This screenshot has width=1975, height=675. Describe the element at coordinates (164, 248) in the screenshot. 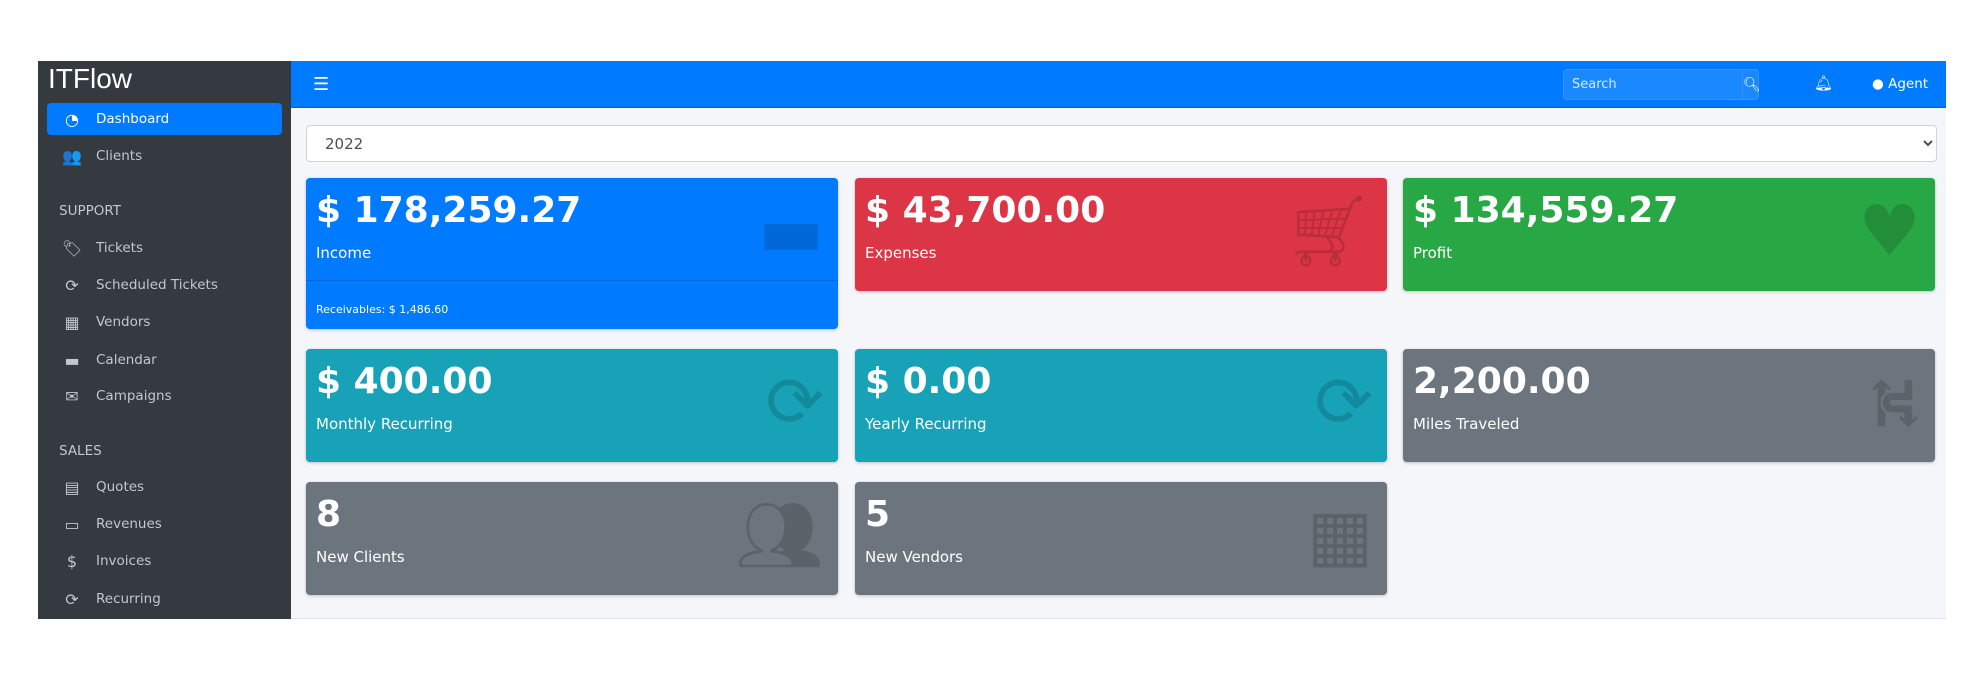

I see `sidebar-item-tickets: 🏷 Tickets` at that location.